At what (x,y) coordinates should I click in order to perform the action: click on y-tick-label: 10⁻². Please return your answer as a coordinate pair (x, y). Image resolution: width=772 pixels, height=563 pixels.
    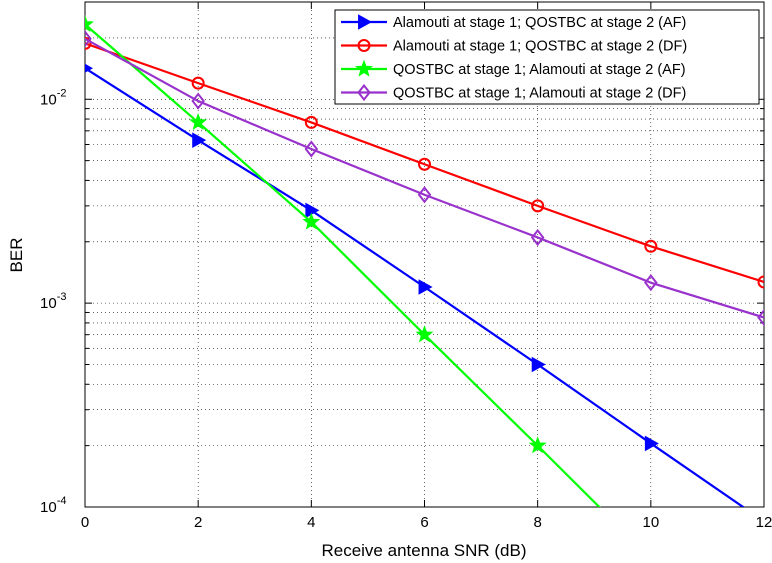
    Looking at the image, I should click on (53, 97).